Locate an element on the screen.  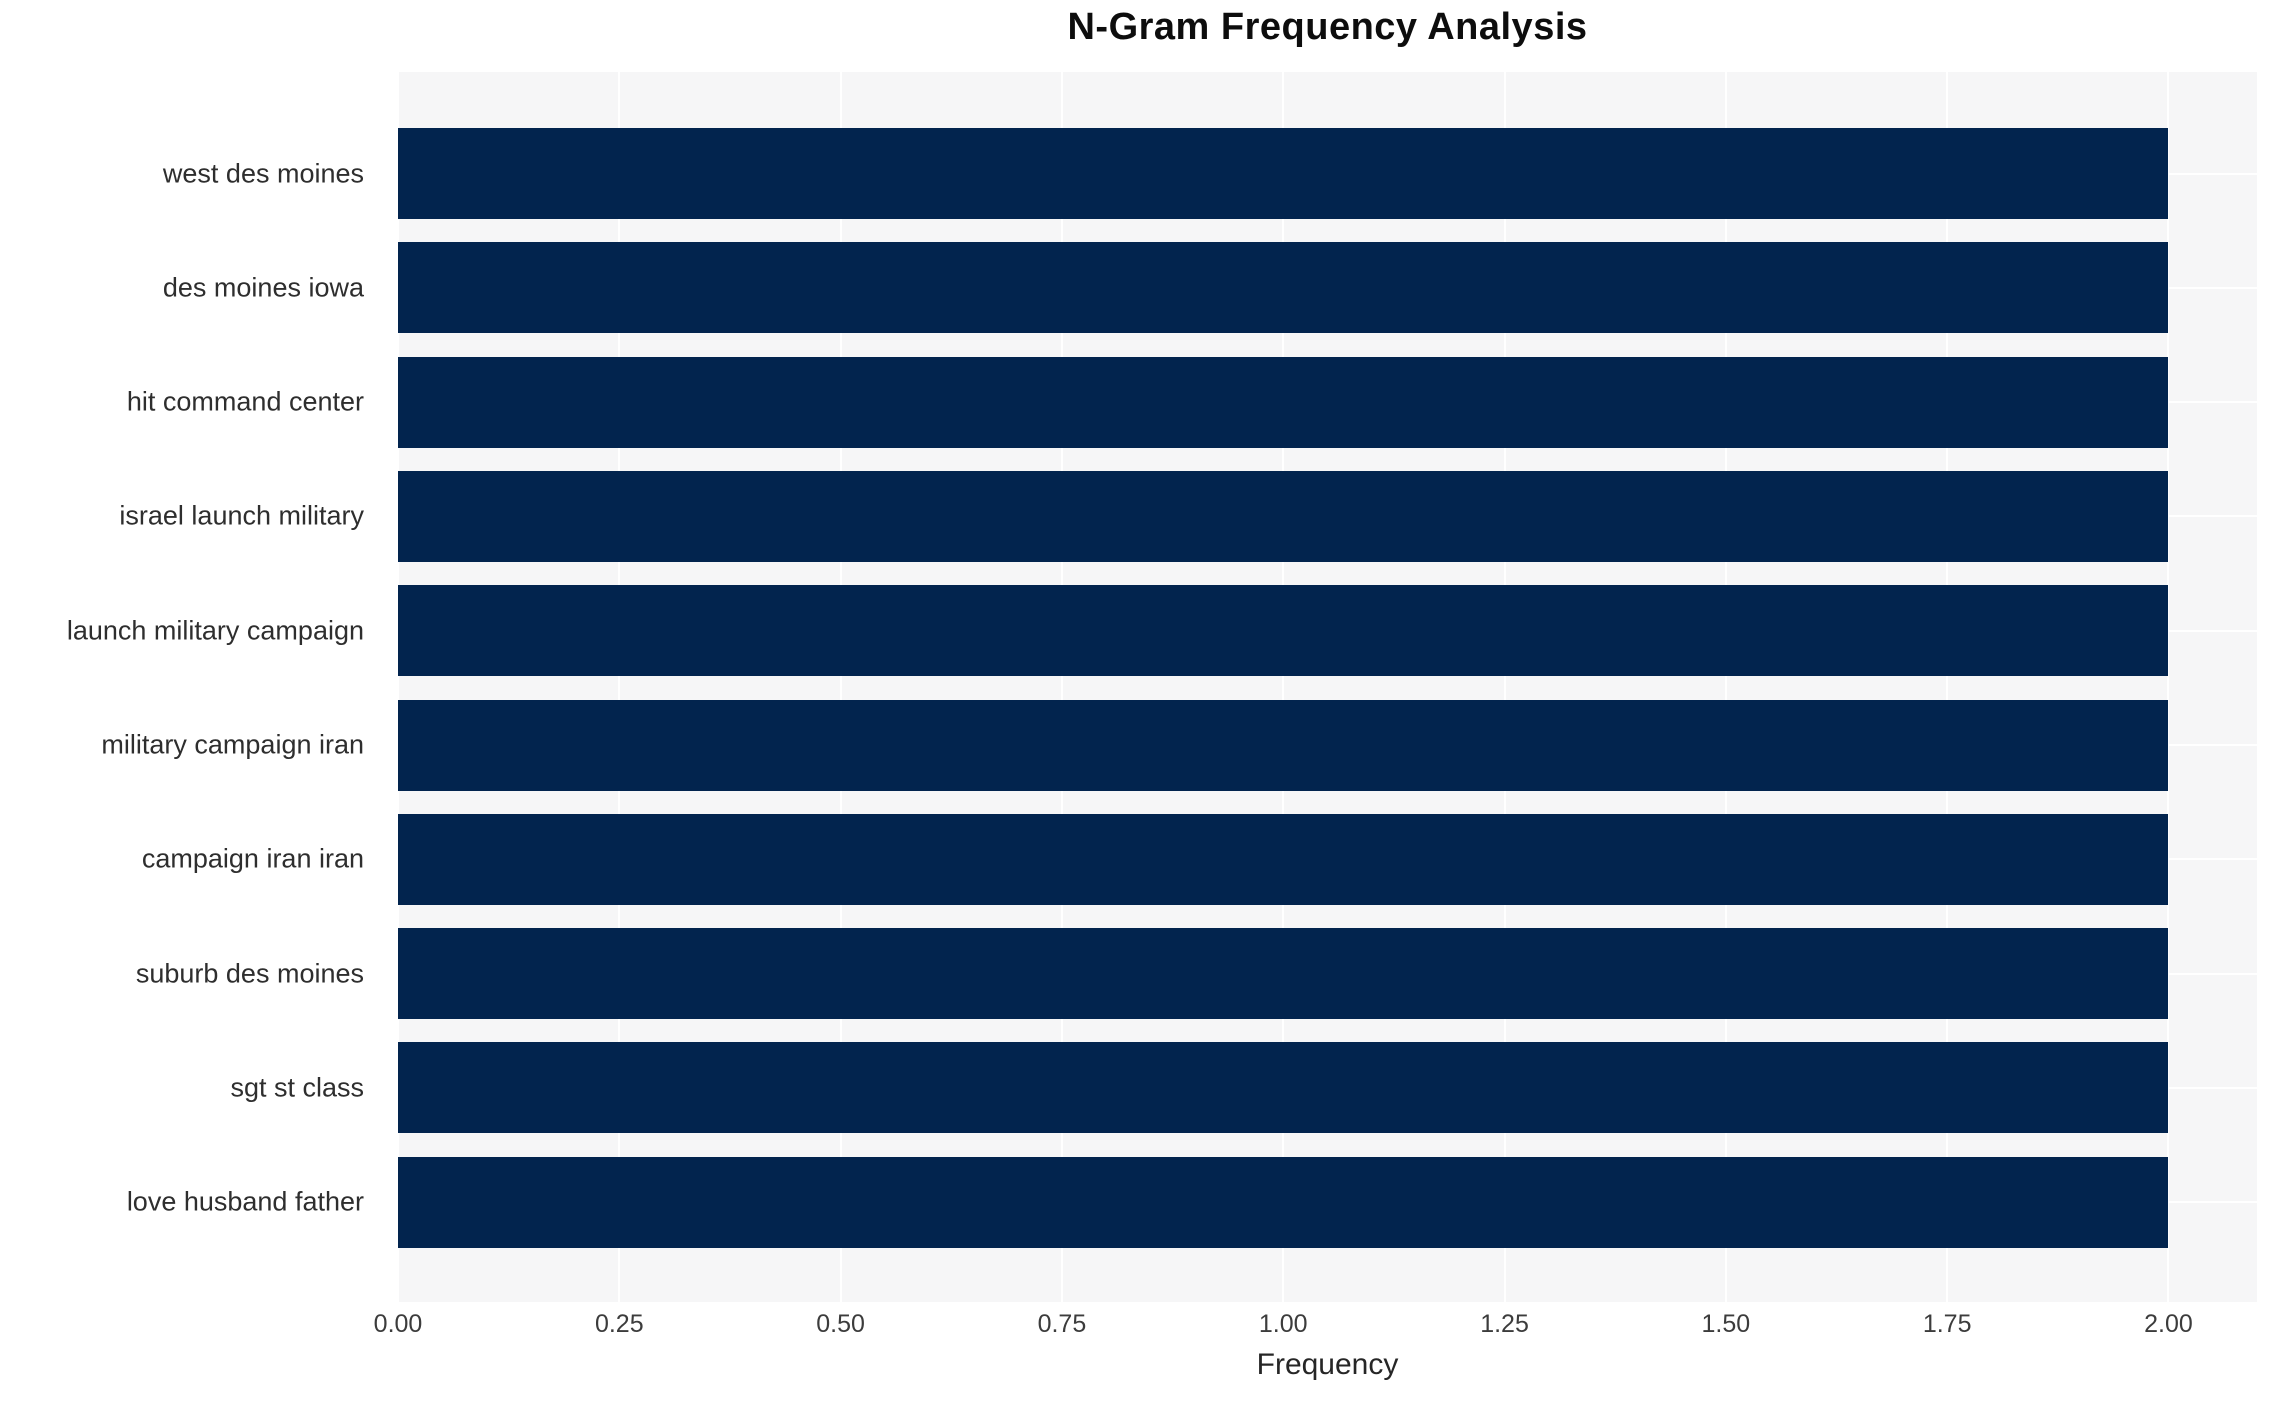
y-tick-label-1: des moines iowa is located at coordinates (263, 287).